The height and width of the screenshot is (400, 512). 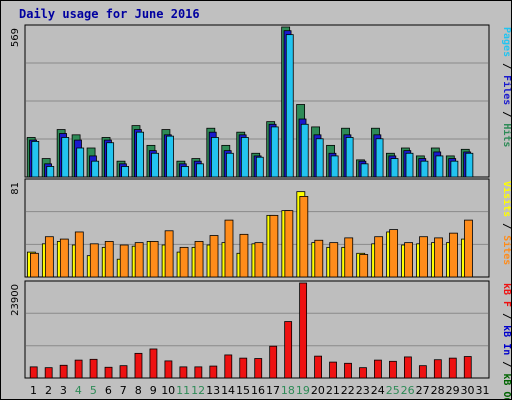 I want to click on legend-part: kB Out, so click(x=506, y=386).